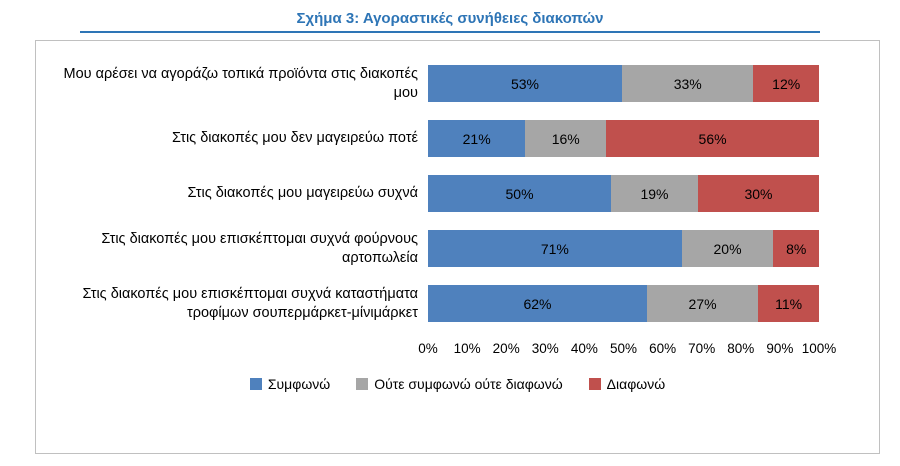 Image resolution: width=900 pixels, height=466 pixels. What do you see at coordinates (623, 348) in the screenshot?
I see `x-tick-label: 50%` at bounding box center [623, 348].